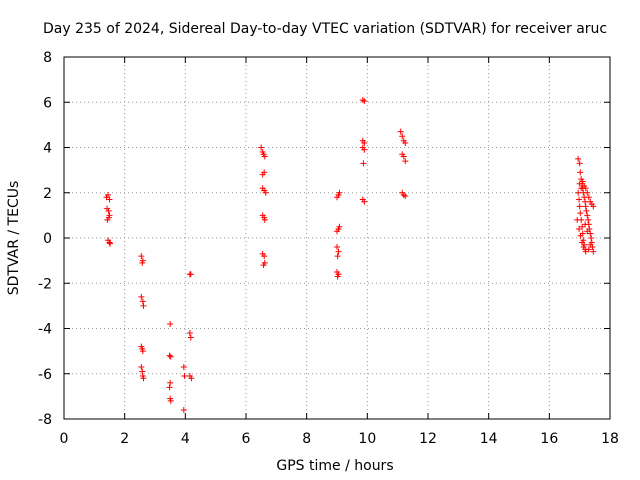 The width and height of the screenshot is (640, 480). I want to click on x-tick-labels: 0 2 4 6 8 10 12 14 16 18, so click(339, 439).